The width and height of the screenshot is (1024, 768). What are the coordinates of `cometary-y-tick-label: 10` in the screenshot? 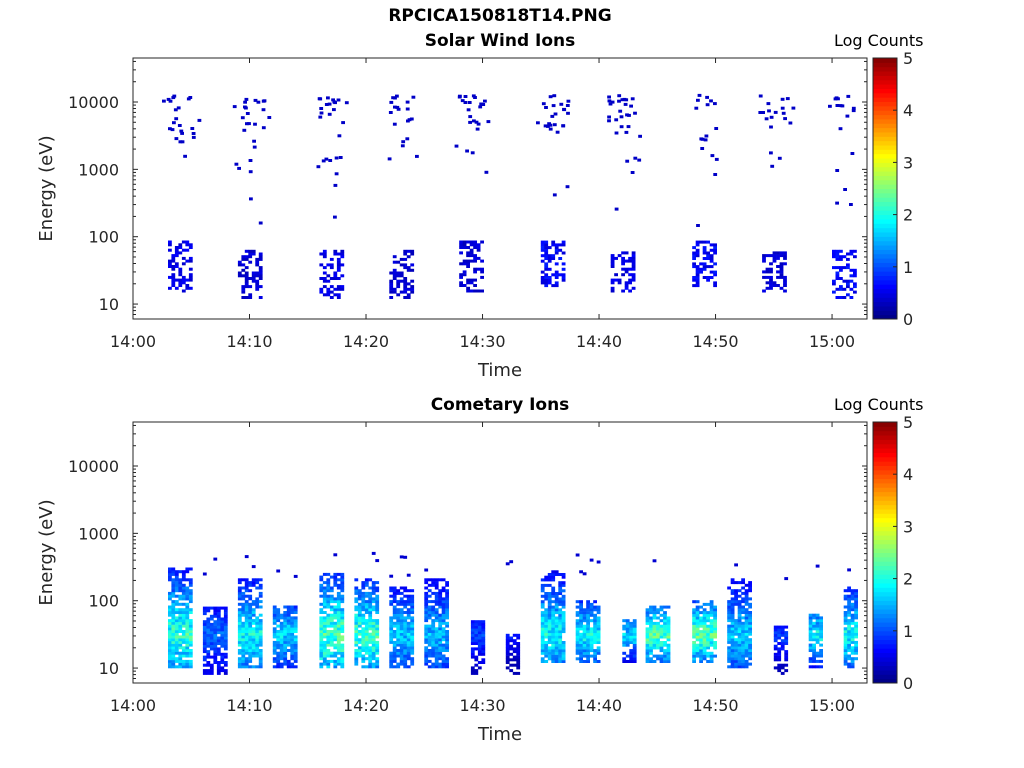 It's located at (109, 668).